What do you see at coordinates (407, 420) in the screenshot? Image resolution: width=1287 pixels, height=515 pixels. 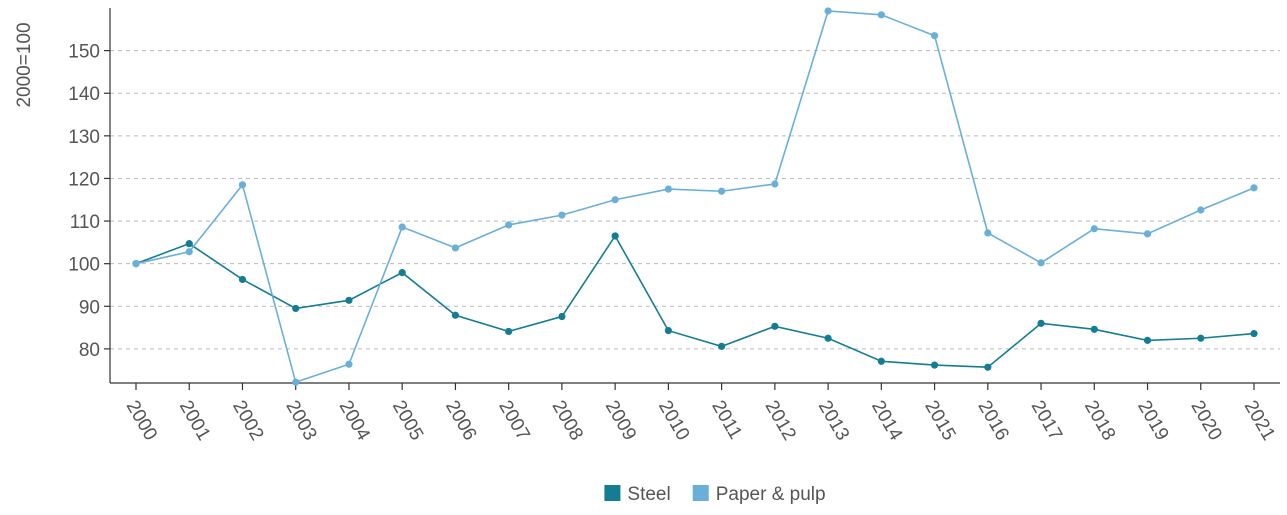 I see `x-tick-label: 2005` at bounding box center [407, 420].